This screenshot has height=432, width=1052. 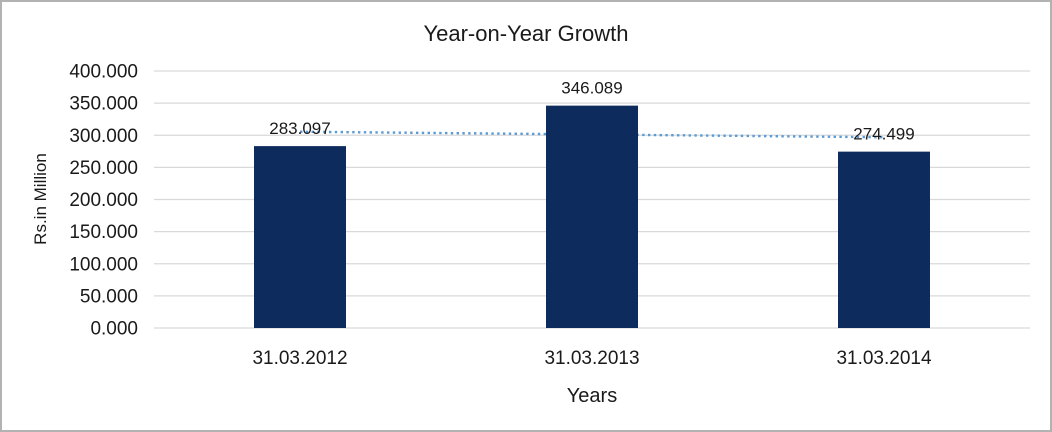 I want to click on y-tick-label: 350.000, so click(x=103, y=104).